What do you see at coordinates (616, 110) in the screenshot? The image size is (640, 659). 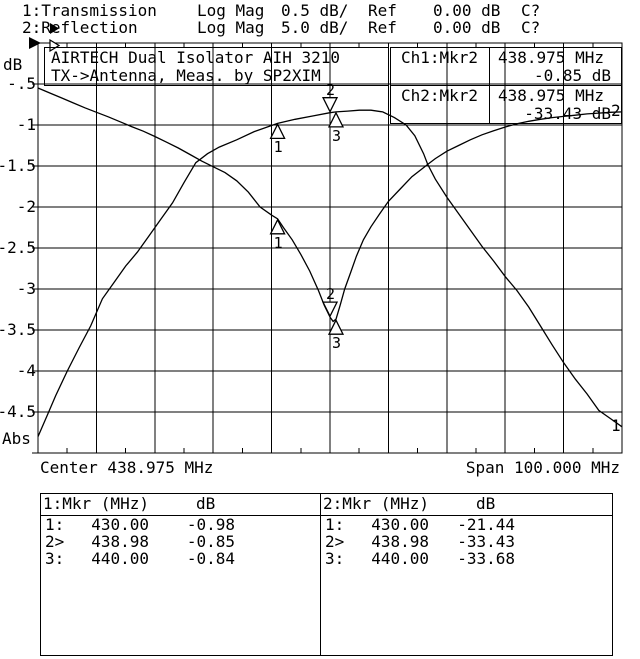 I see `trace-number-label: 2` at bounding box center [616, 110].